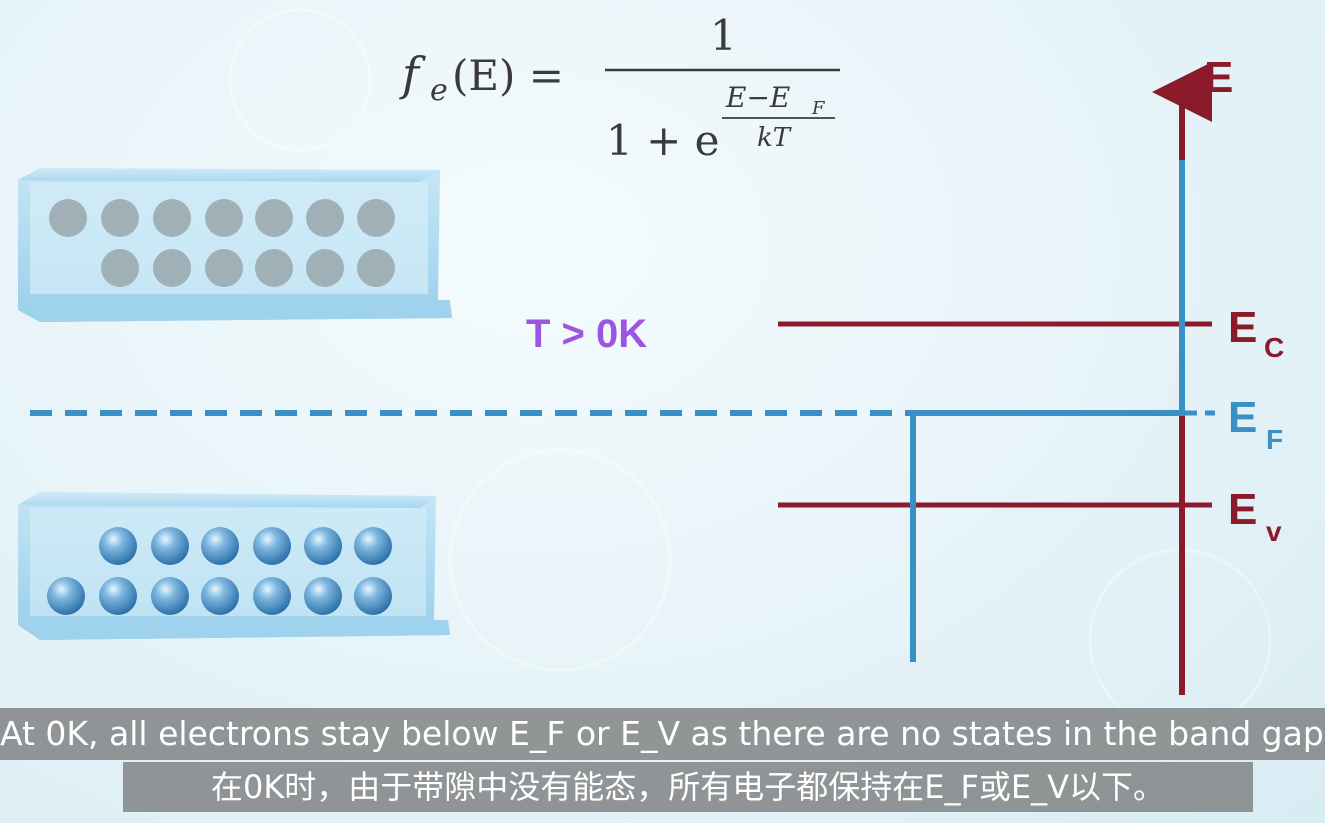  Describe the element at coordinates (1274, 439) in the screenshot. I see `fermi-level-subscript: F` at that location.